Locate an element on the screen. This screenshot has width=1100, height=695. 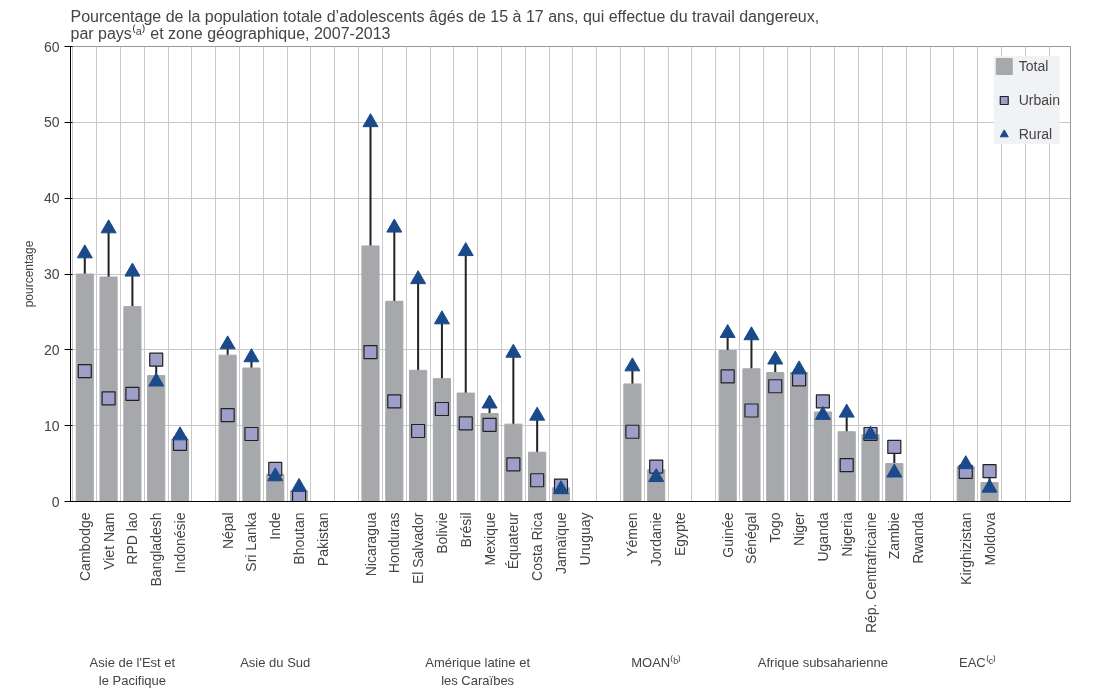
y-tick-label: 40 is located at coordinates (51, 198).